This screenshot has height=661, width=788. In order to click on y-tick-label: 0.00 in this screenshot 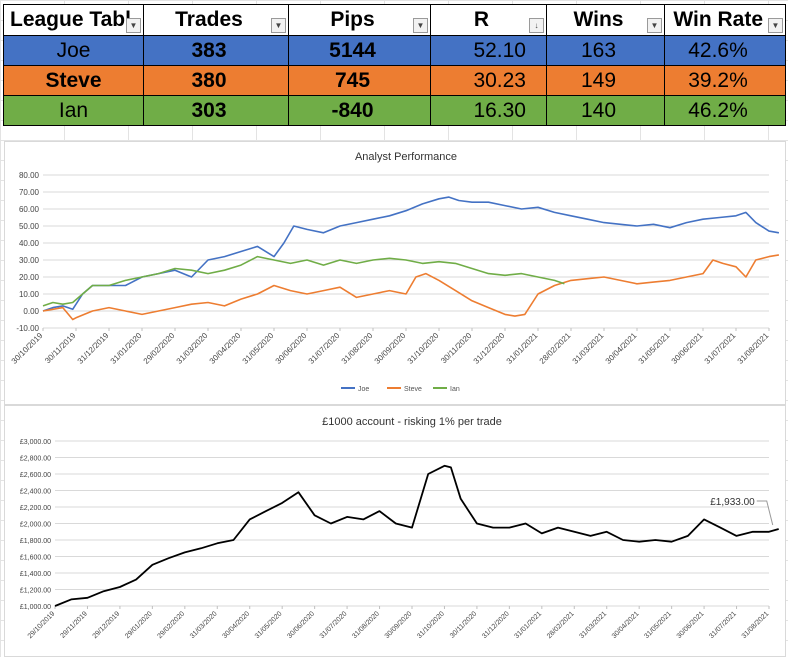, I will do `click(31, 311)`.